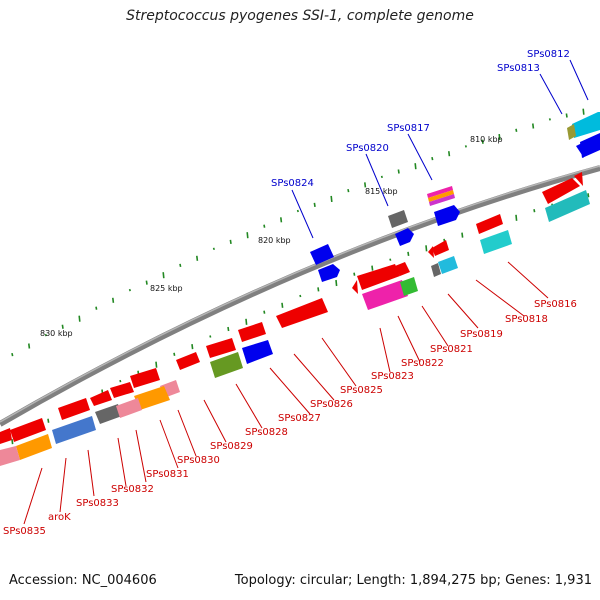 This screenshot has height=600, width=600. I want to click on gene-arok-blue, so click(74, 430).